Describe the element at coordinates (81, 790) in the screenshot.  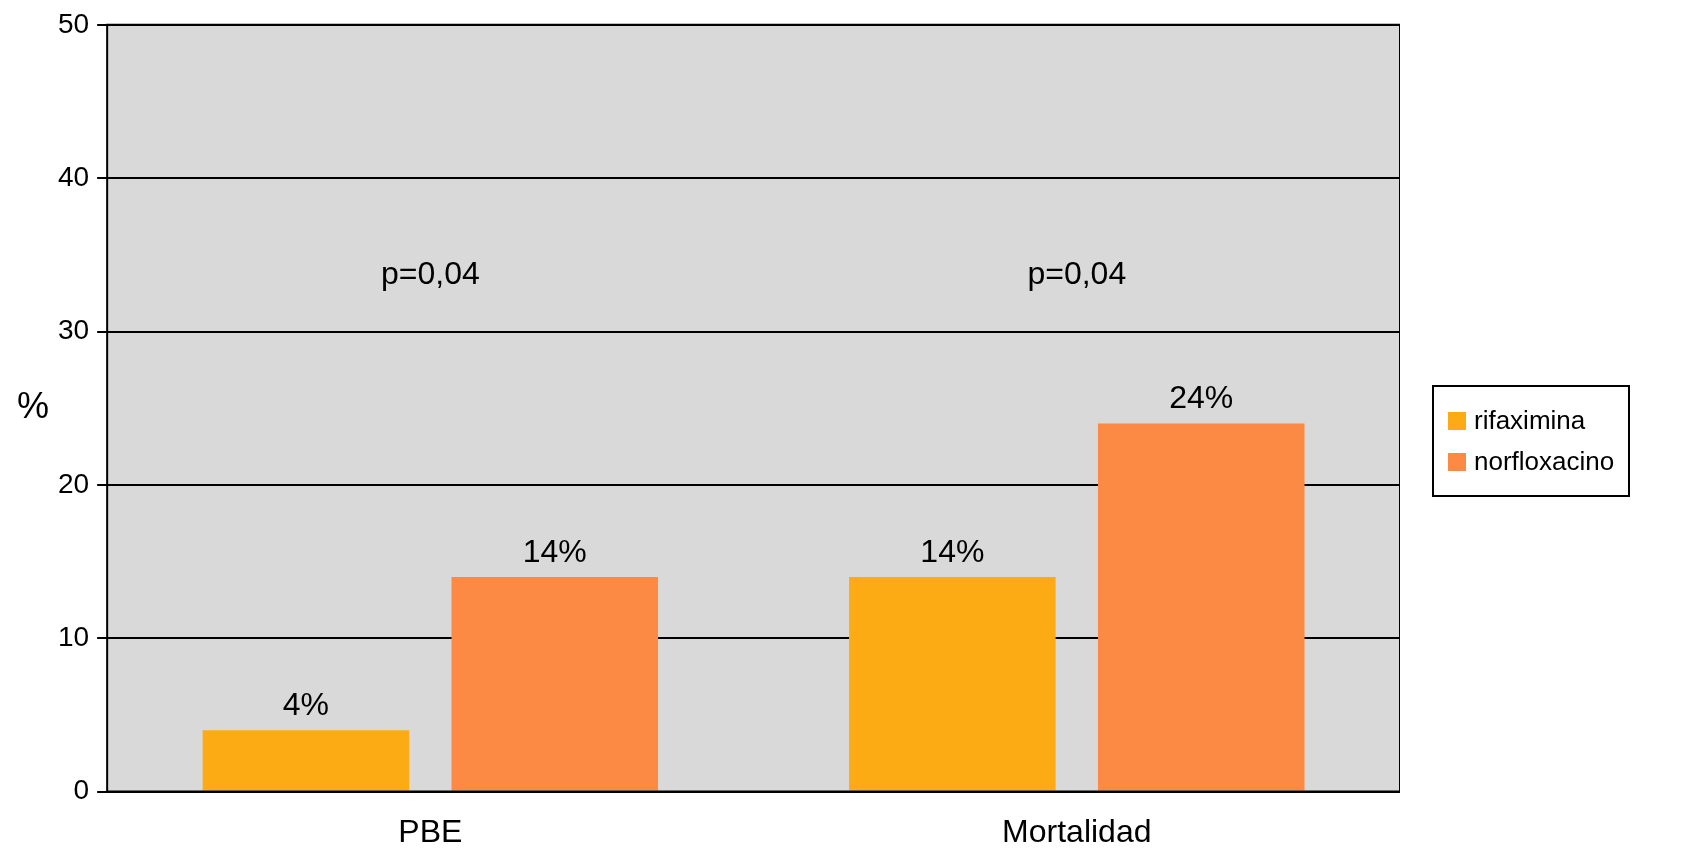
I see `y-tick-label: 0` at that location.